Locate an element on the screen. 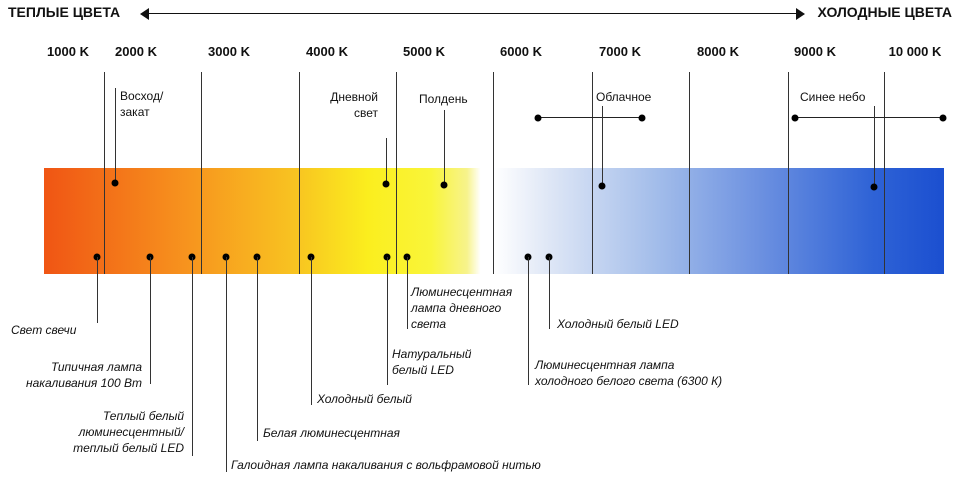  label-white-fluor: Белая люминесцентная is located at coordinates (331, 433).